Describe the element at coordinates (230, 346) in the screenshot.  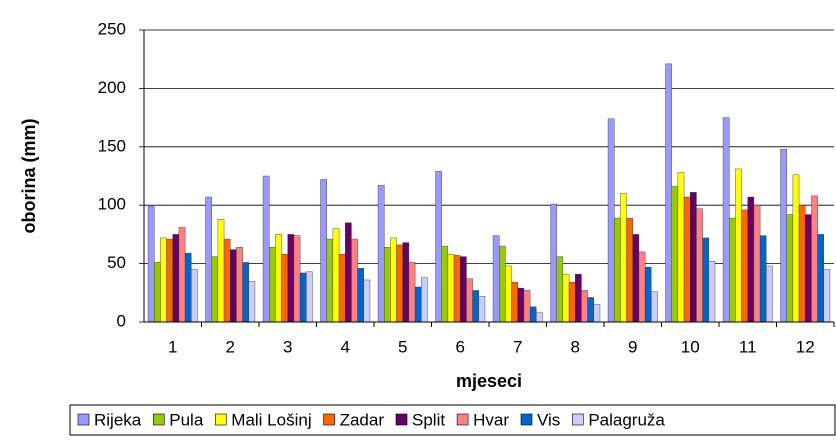
I see `x-tick-label: 2` at that location.